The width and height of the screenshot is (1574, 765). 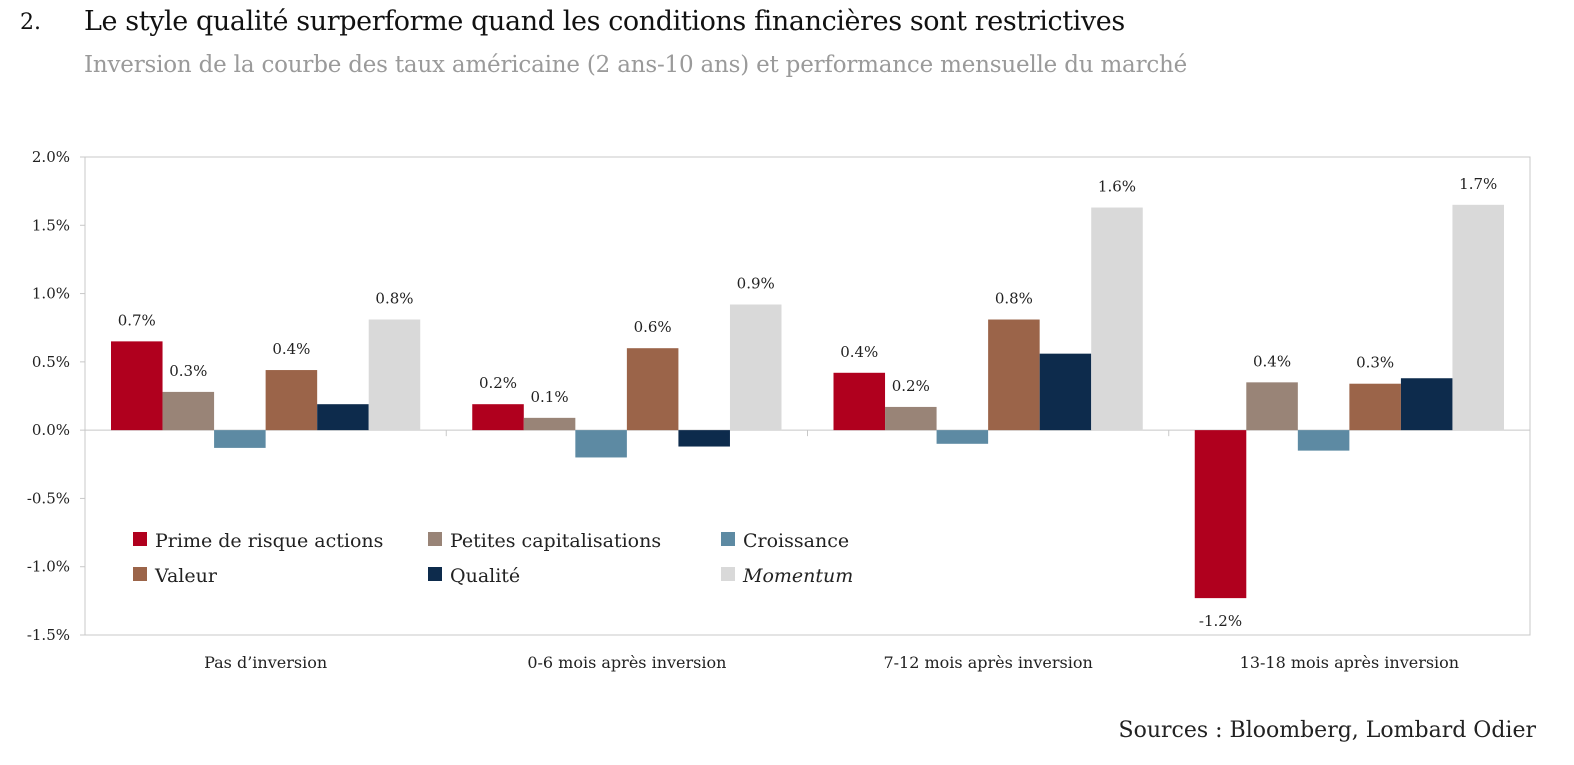 What do you see at coordinates (756, 283) in the screenshot?
I see `data-label: 0.9%` at bounding box center [756, 283].